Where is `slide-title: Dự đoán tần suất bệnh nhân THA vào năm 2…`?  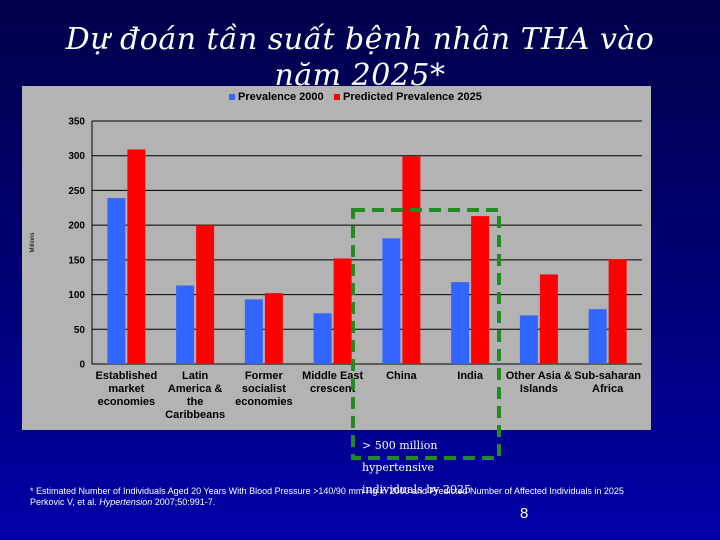
slide-title: Dự đoán tần suất bệnh nhân THA vào năm 2… is located at coordinates (360, 57).